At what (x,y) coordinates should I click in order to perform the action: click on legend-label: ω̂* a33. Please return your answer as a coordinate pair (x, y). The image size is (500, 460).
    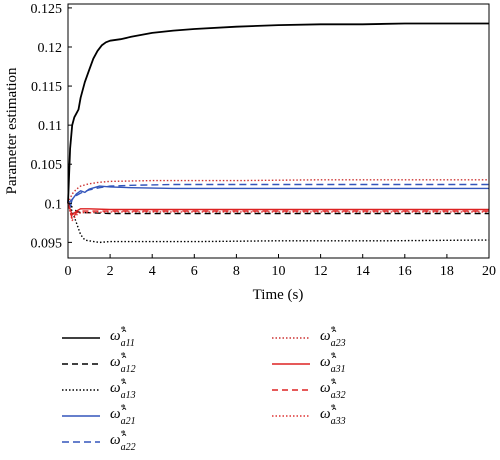
    Looking at the image, I should click on (333, 415).